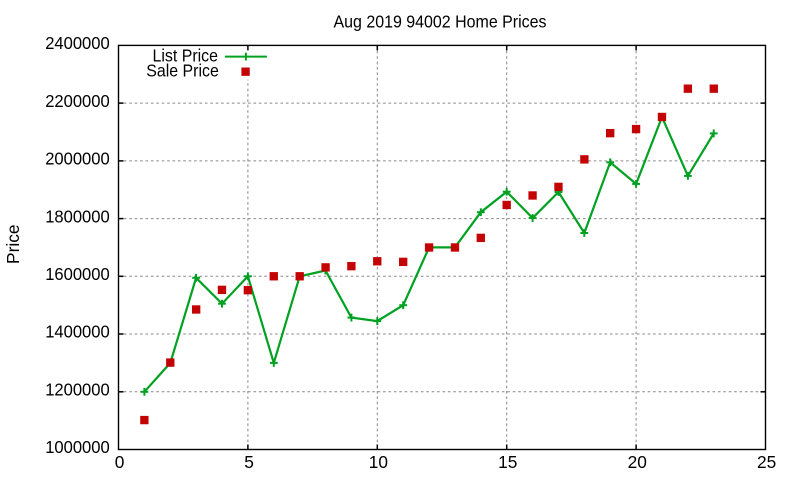 Image resolution: width=800 pixels, height=485 pixels. Describe the element at coordinates (77, 43) in the screenshot. I see `svg-text: 2400000` at that location.